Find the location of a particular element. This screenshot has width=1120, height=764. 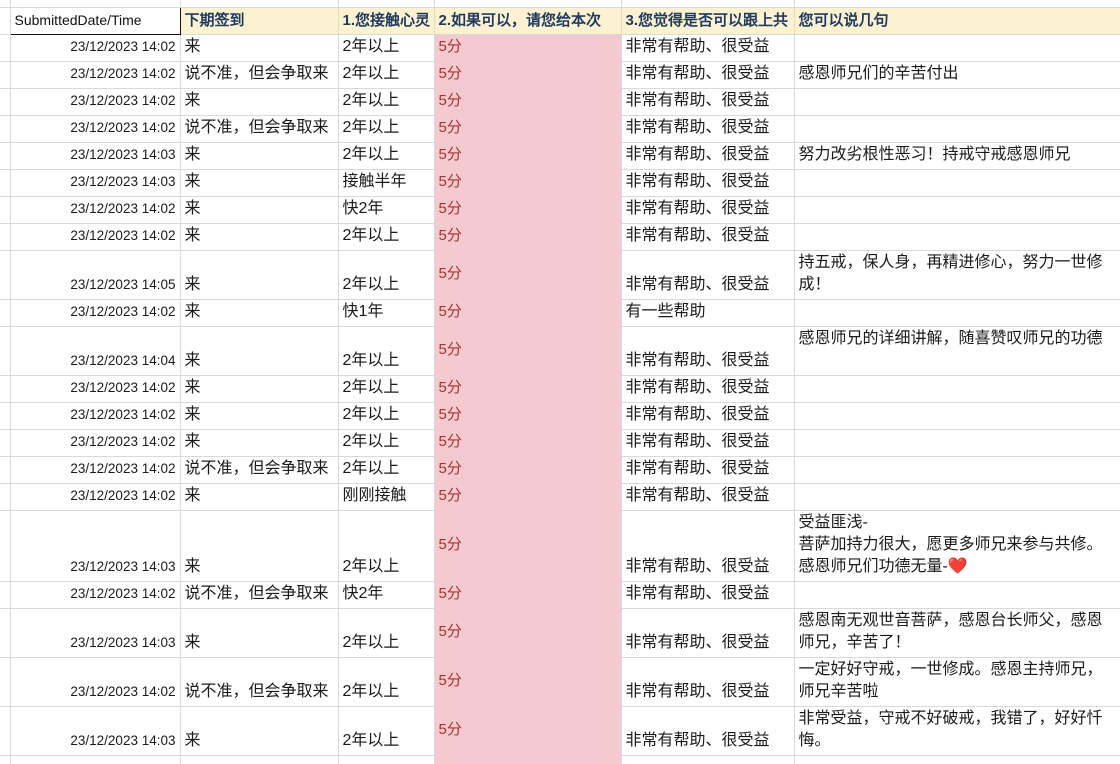

header-q1-contact-duration: 1.您接触心灵 is located at coordinates (386, 21).